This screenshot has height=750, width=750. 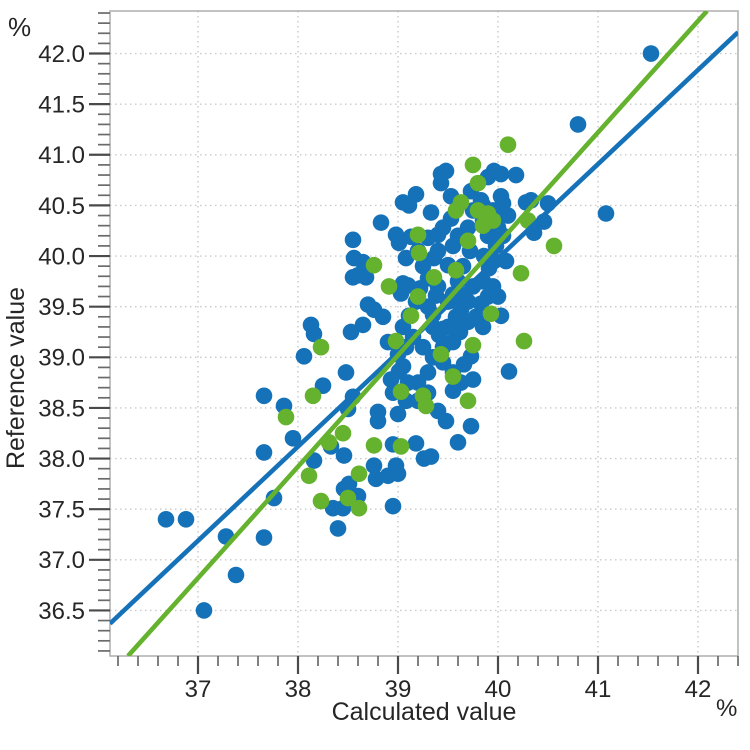 What do you see at coordinates (19, 27) in the screenshot?
I see `y-axis-unit-label: %` at bounding box center [19, 27].